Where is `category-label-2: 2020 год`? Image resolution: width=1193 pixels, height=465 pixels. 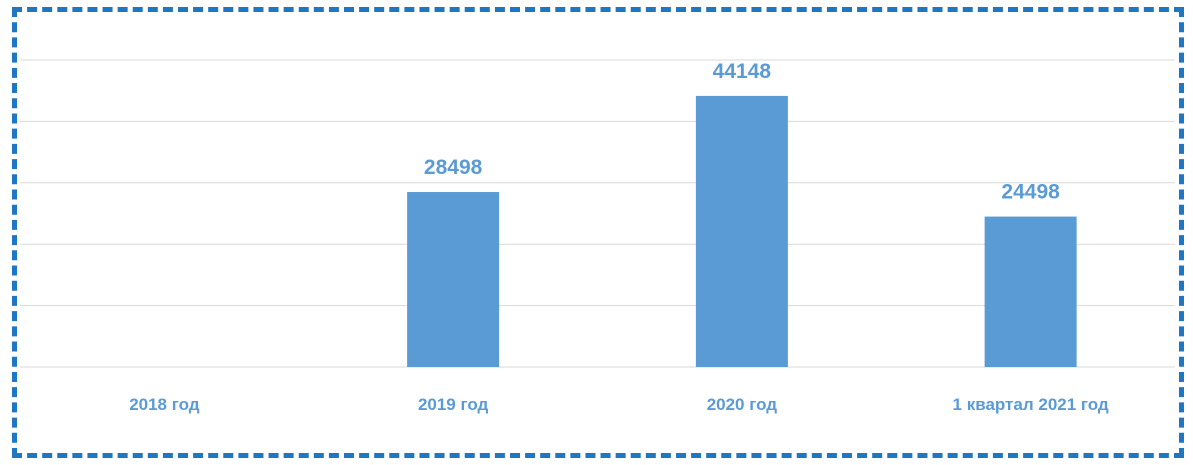 category-label-2: 2020 год is located at coordinates (742, 404).